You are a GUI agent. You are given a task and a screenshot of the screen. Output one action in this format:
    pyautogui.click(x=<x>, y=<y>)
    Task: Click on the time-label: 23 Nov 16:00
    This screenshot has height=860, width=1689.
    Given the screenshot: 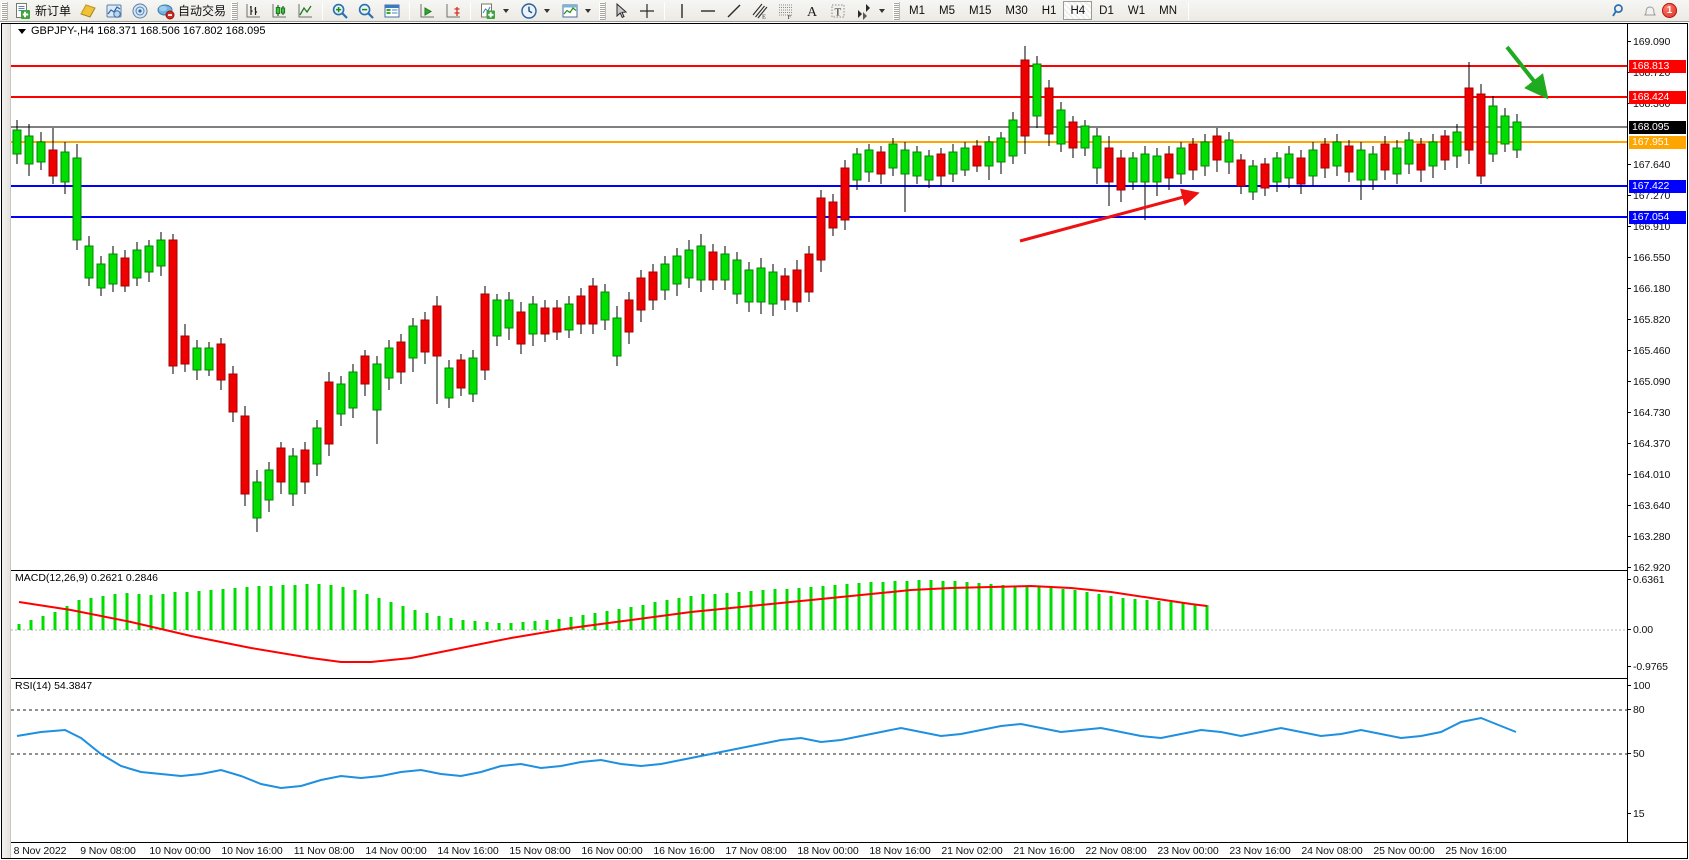 What is the action you would take?
    pyautogui.click(x=1260, y=851)
    